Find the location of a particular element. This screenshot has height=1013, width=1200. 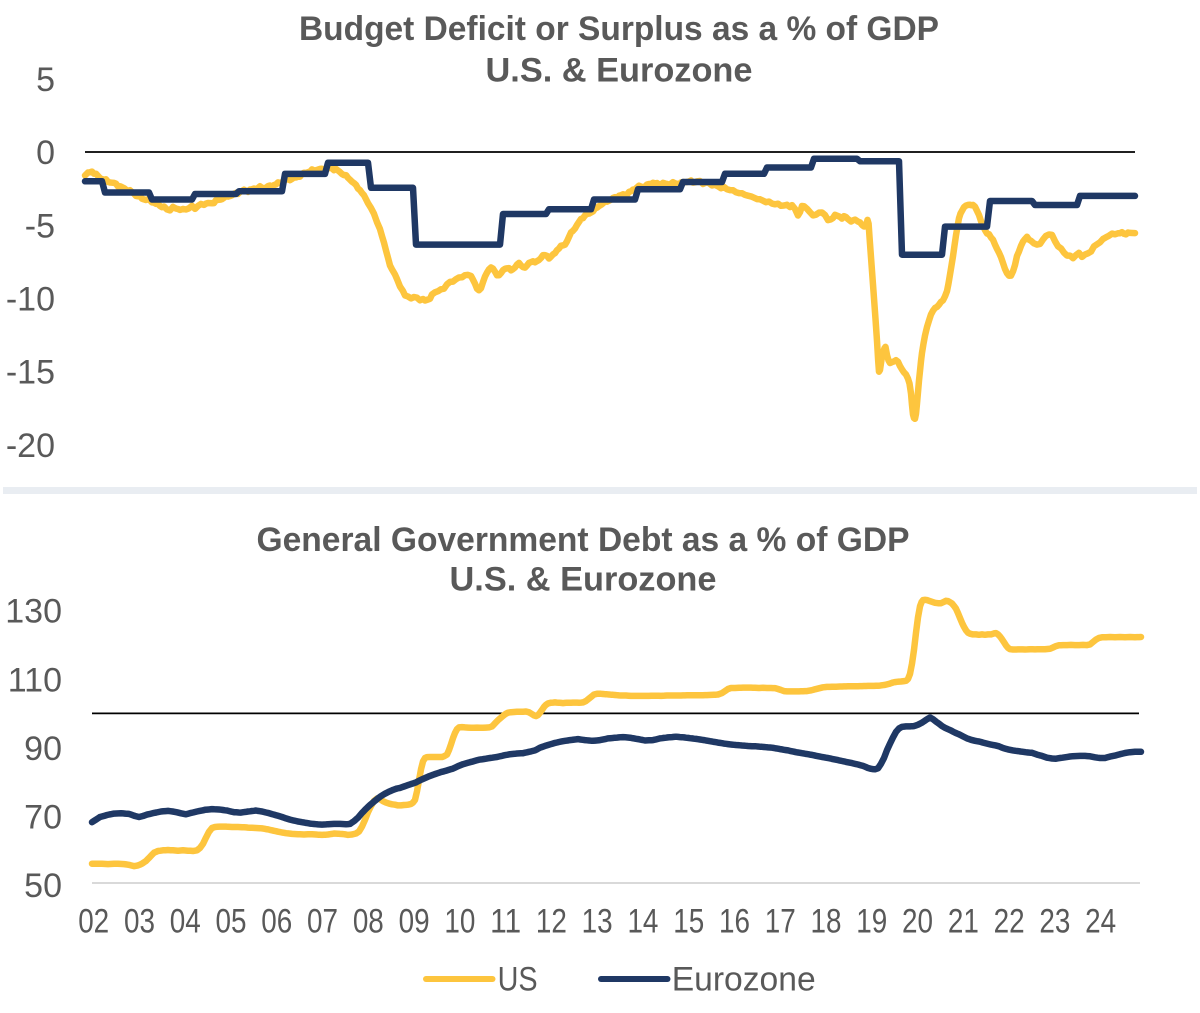

svg-text: 02 is located at coordinates (93, 921).